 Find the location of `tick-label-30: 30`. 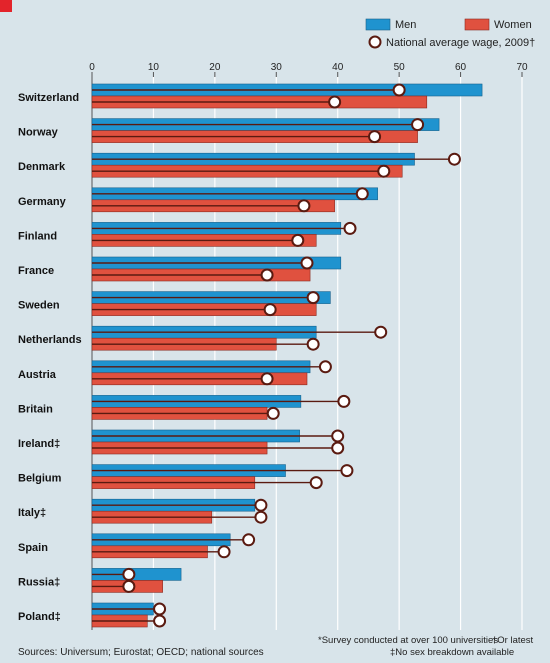

tick-label-30: 30 is located at coordinates (277, 67).